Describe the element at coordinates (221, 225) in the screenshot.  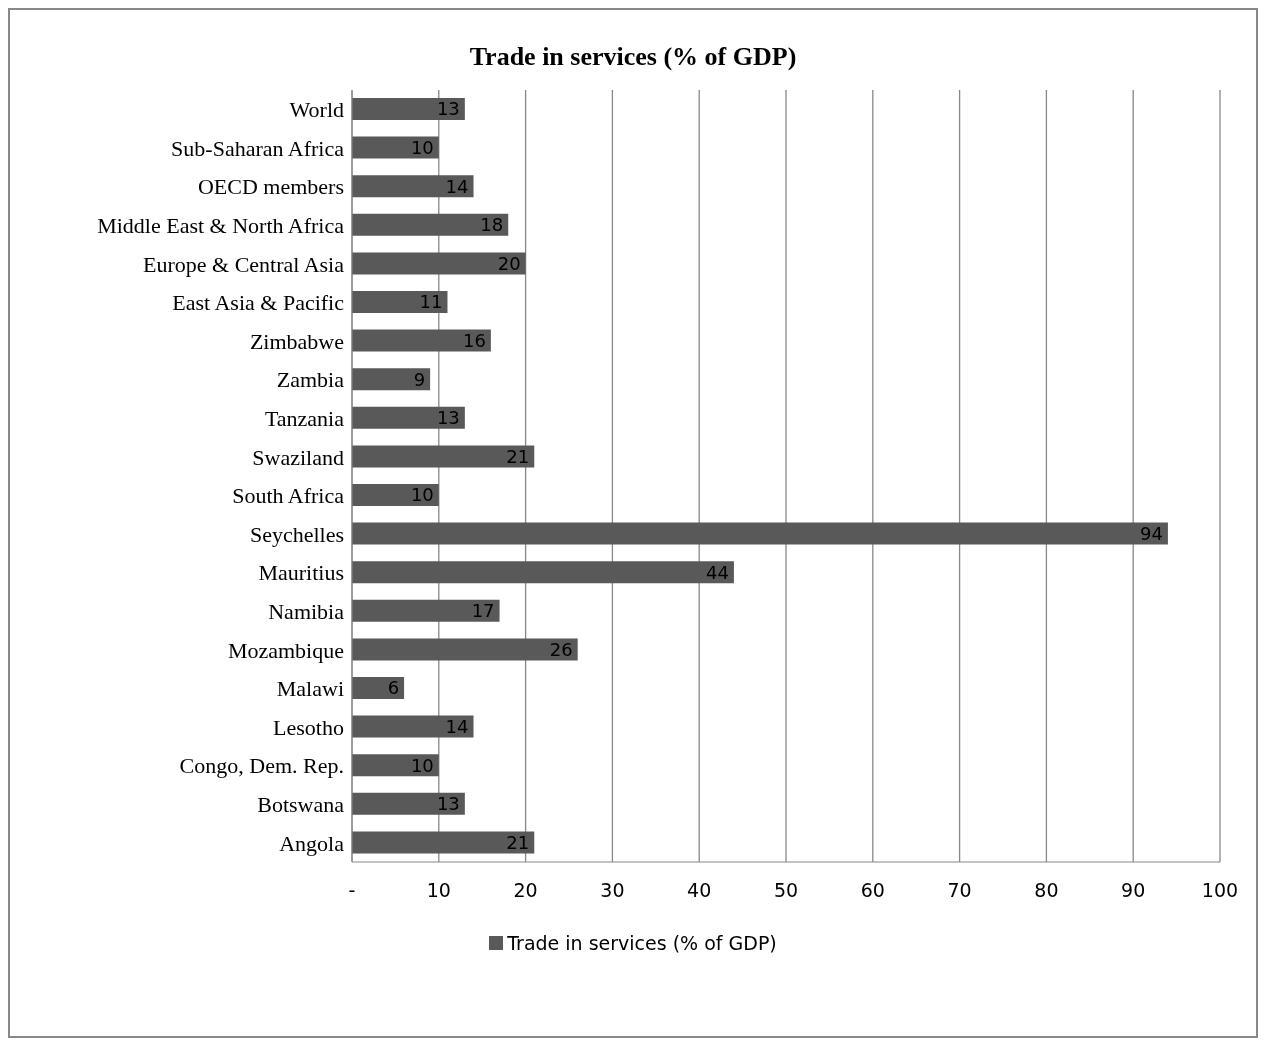
I see `y-tick-label: Middle East & North Africa` at that location.